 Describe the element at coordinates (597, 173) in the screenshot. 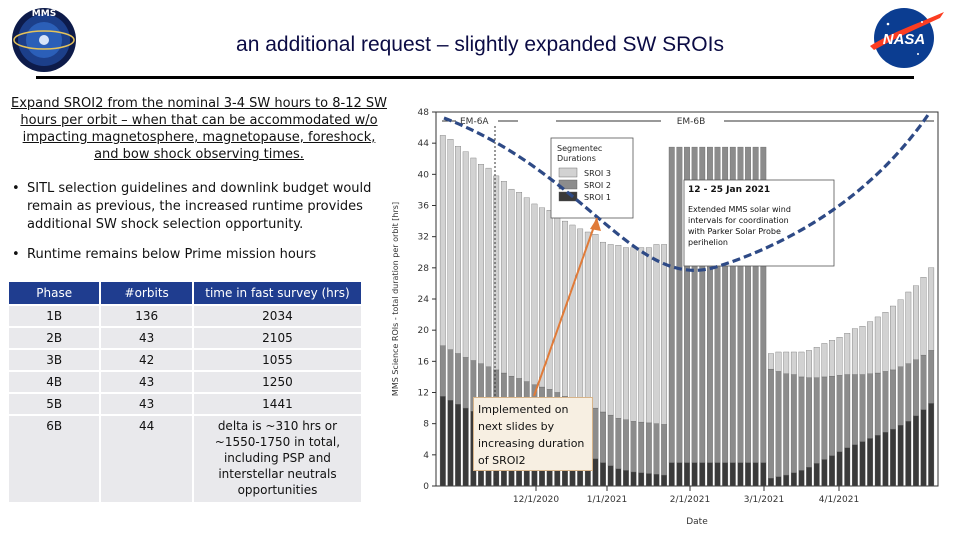

I see `legend-entry: SROI 3` at that location.